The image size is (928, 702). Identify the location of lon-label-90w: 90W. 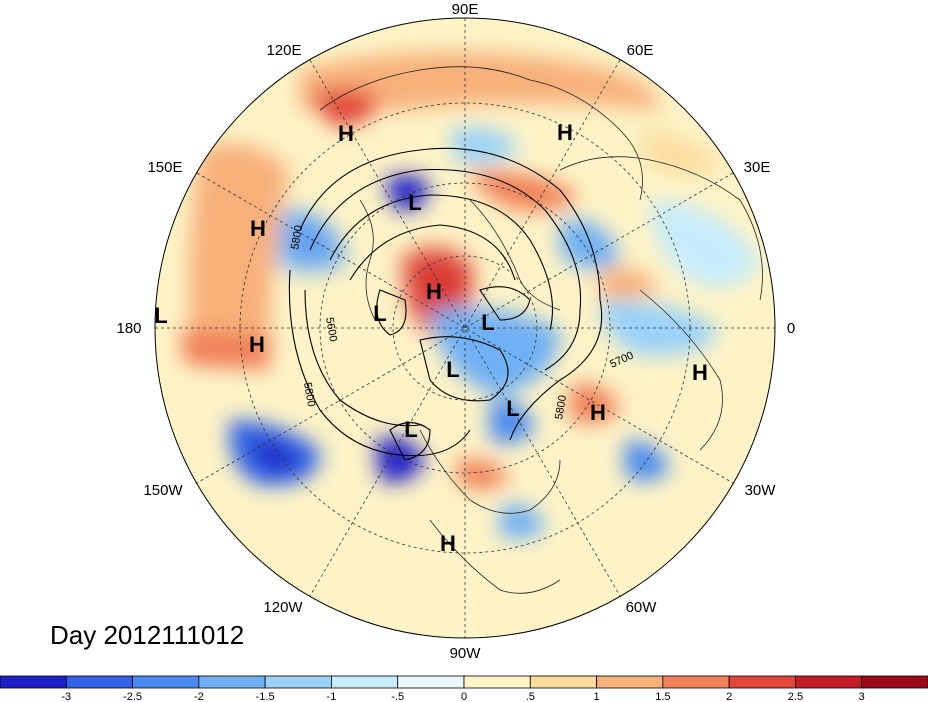
(466, 653).